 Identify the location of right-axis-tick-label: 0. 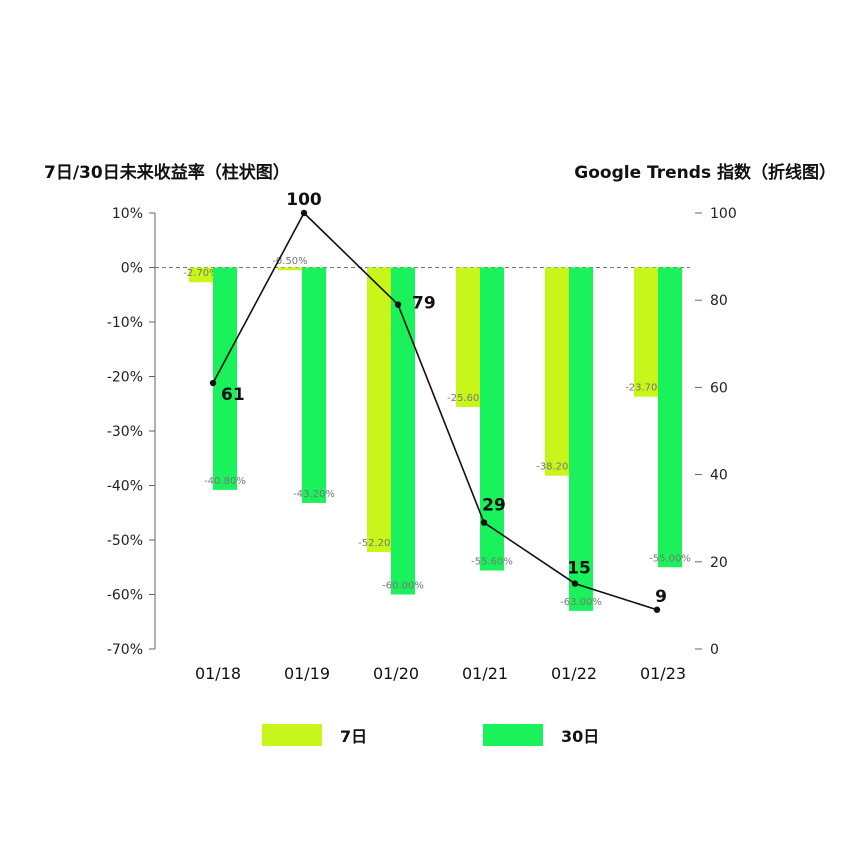
(714, 650).